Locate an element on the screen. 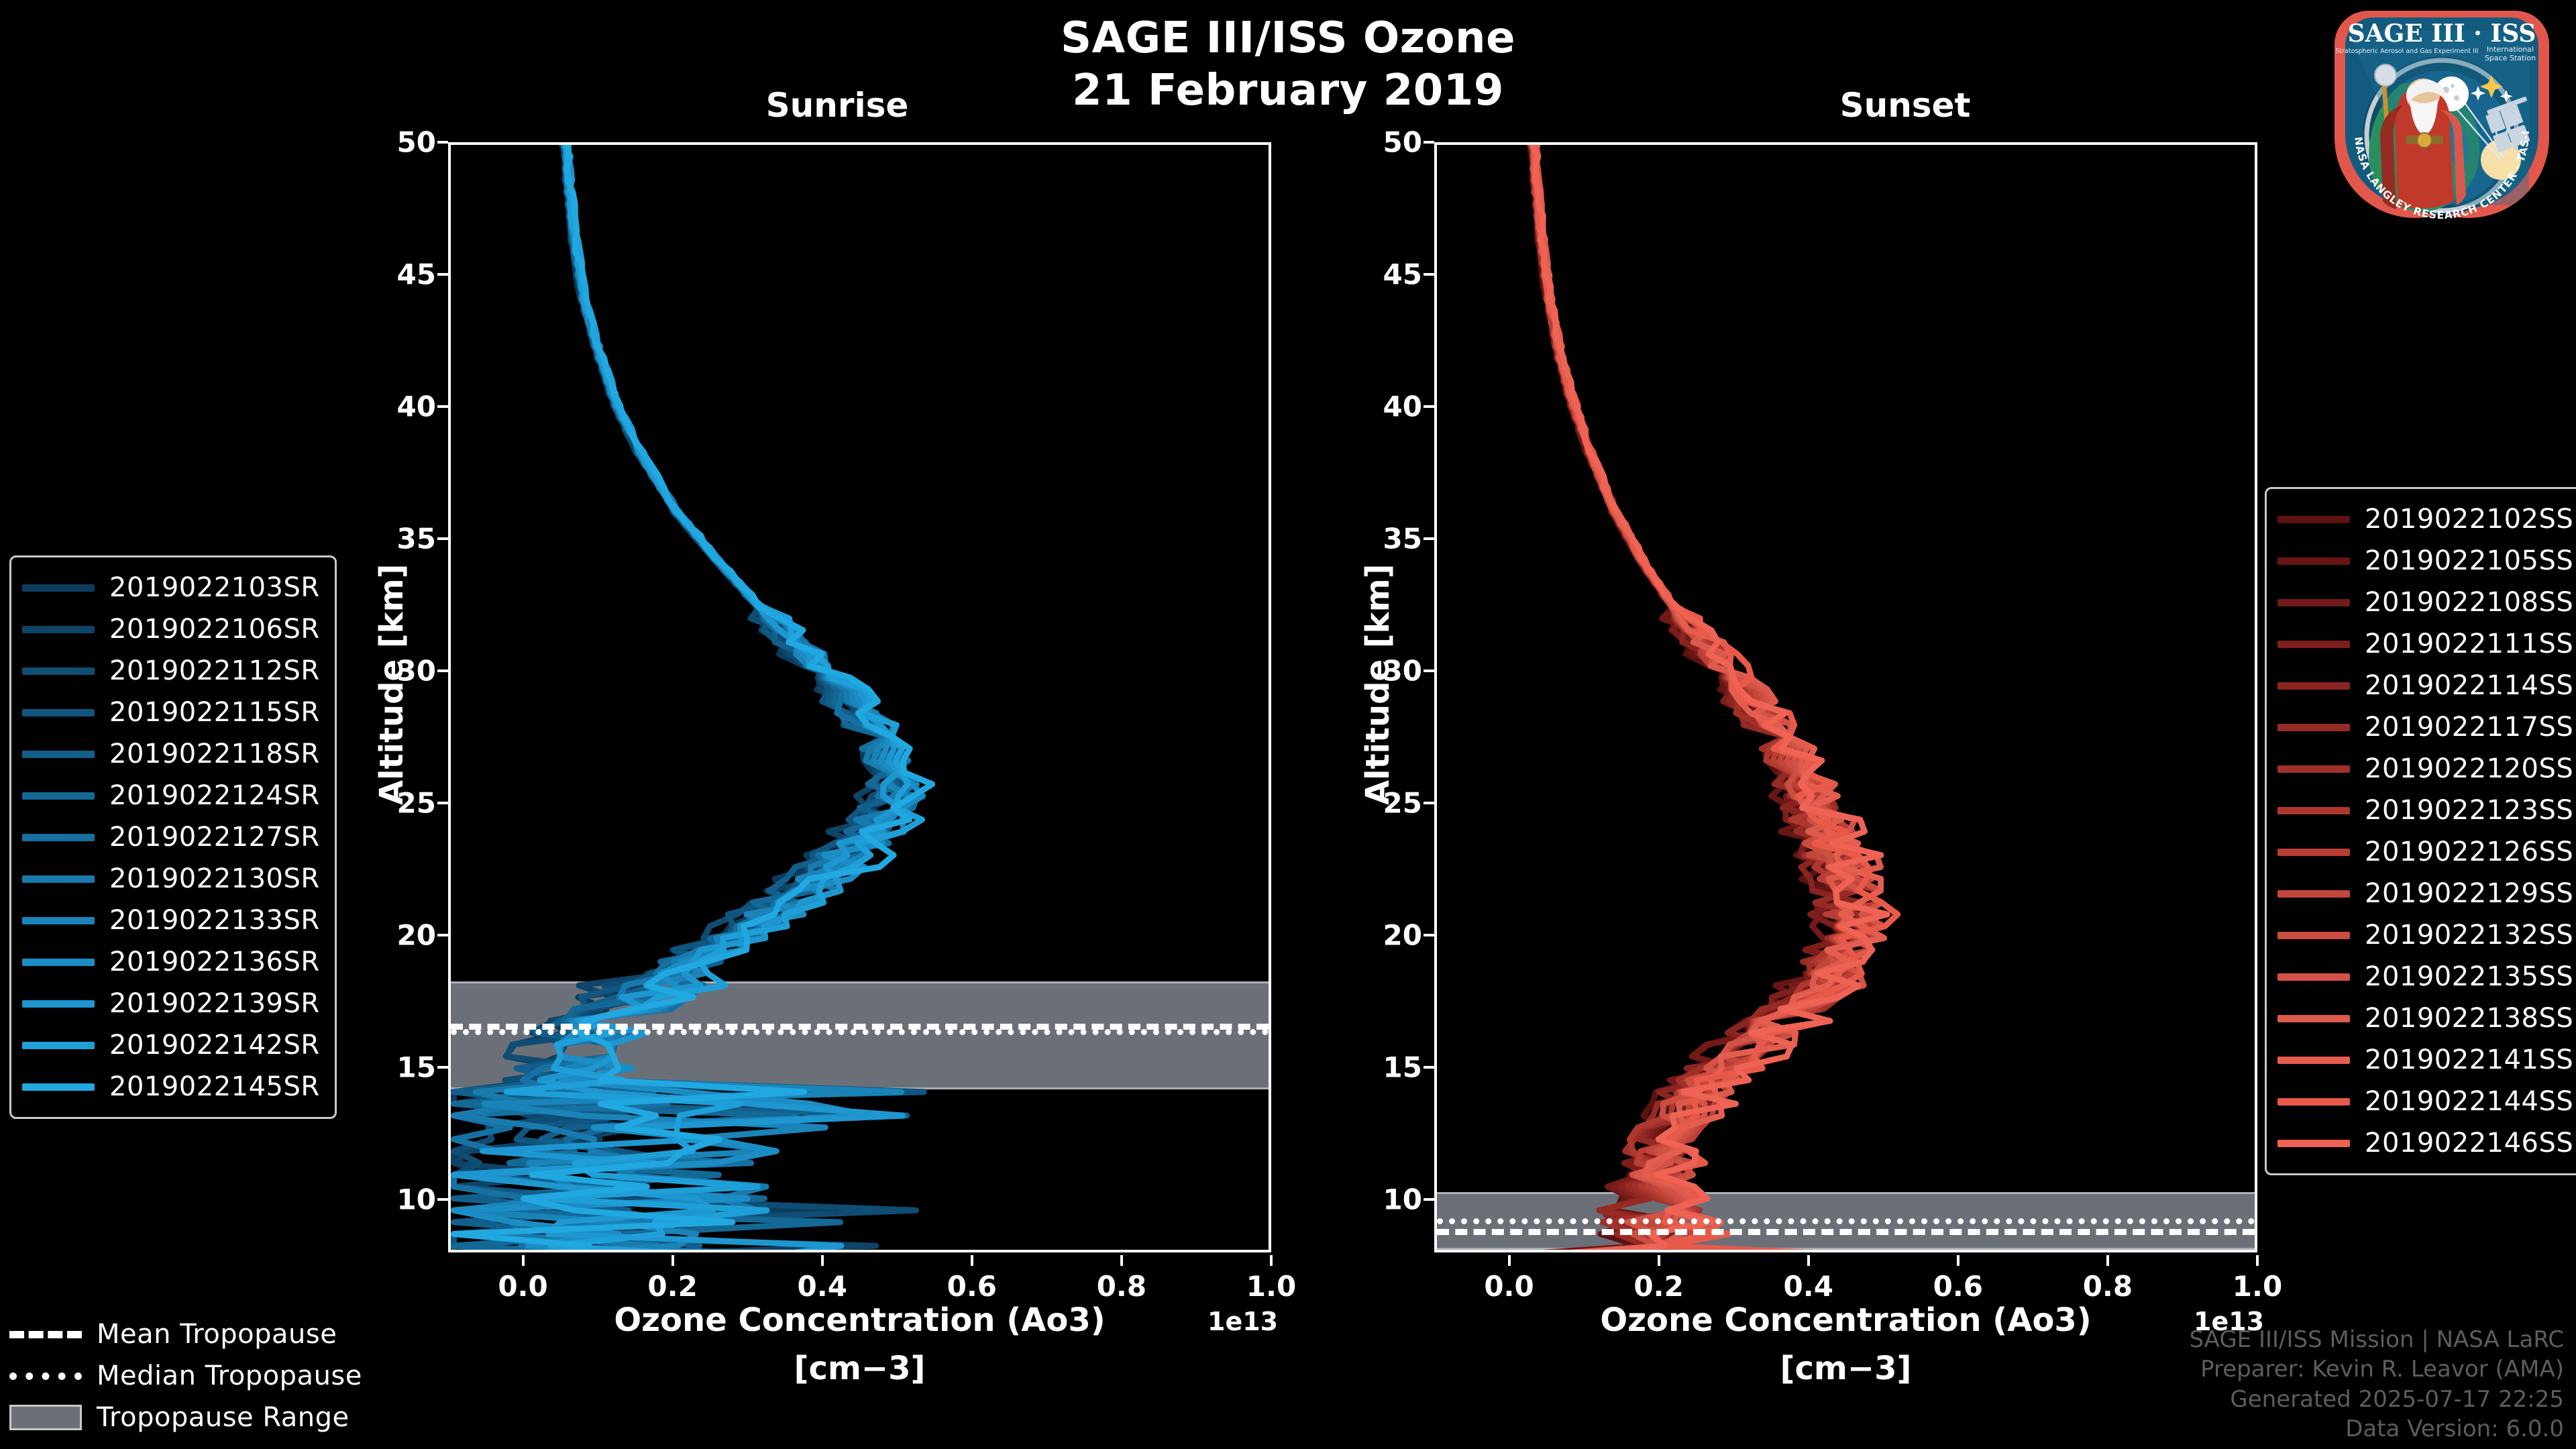  sunset-xtick-label: 0.0 is located at coordinates (1509, 1286).